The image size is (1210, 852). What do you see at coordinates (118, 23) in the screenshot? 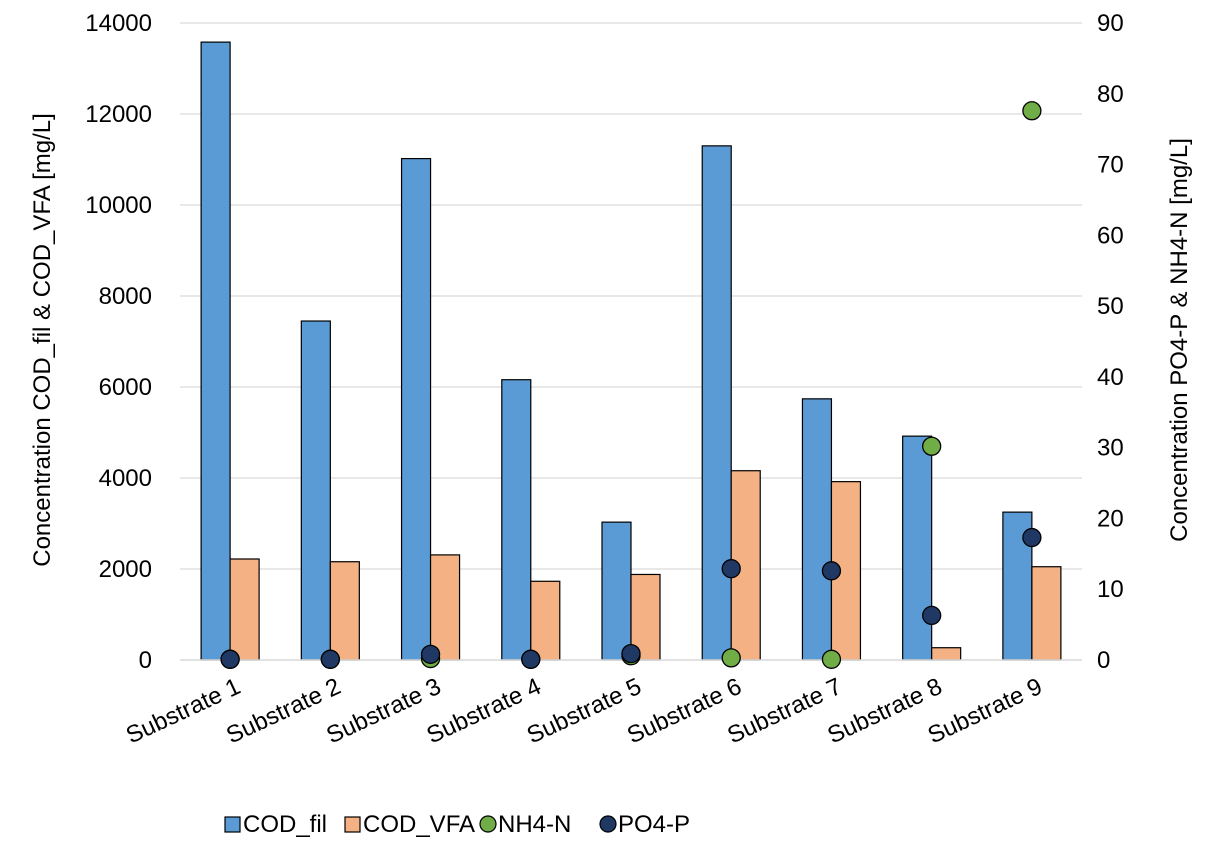
I see `y-tick-label: 14000` at bounding box center [118, 23].